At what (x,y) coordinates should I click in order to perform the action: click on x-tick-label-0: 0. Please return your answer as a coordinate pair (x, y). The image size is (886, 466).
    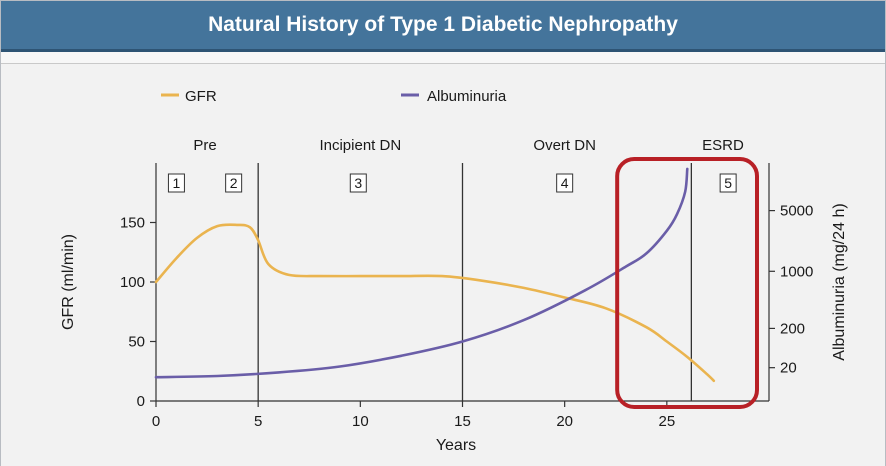
    Looking at the image, I should click on (156, 421).